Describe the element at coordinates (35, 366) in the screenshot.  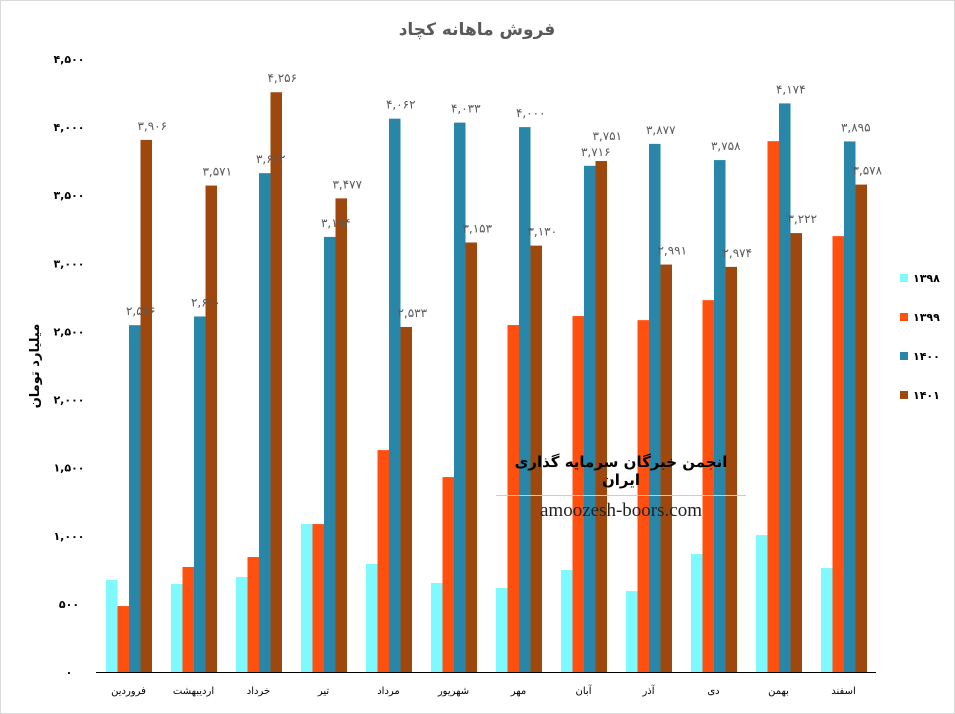
I see `y-axis-label: میلیارد تومان` at that location.